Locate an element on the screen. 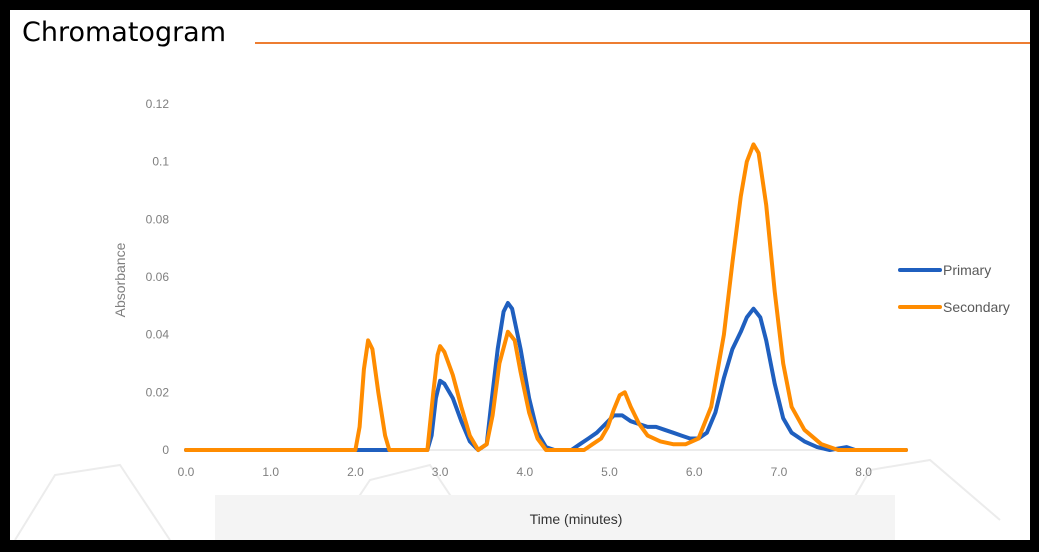 This screenshot has width=1039, height=552. legend: Primary Secondary is located at coordinates (954, 288).